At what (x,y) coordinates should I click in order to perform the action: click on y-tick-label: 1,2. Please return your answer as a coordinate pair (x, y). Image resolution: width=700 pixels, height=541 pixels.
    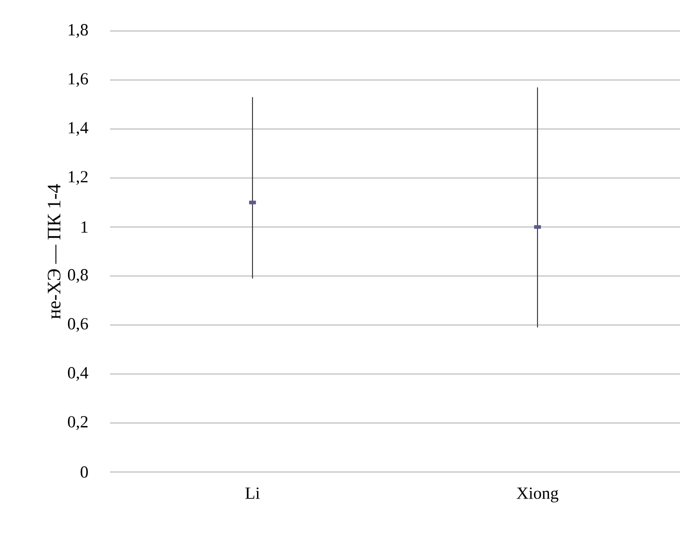
    Looking at the image, I should click on (78, 178).